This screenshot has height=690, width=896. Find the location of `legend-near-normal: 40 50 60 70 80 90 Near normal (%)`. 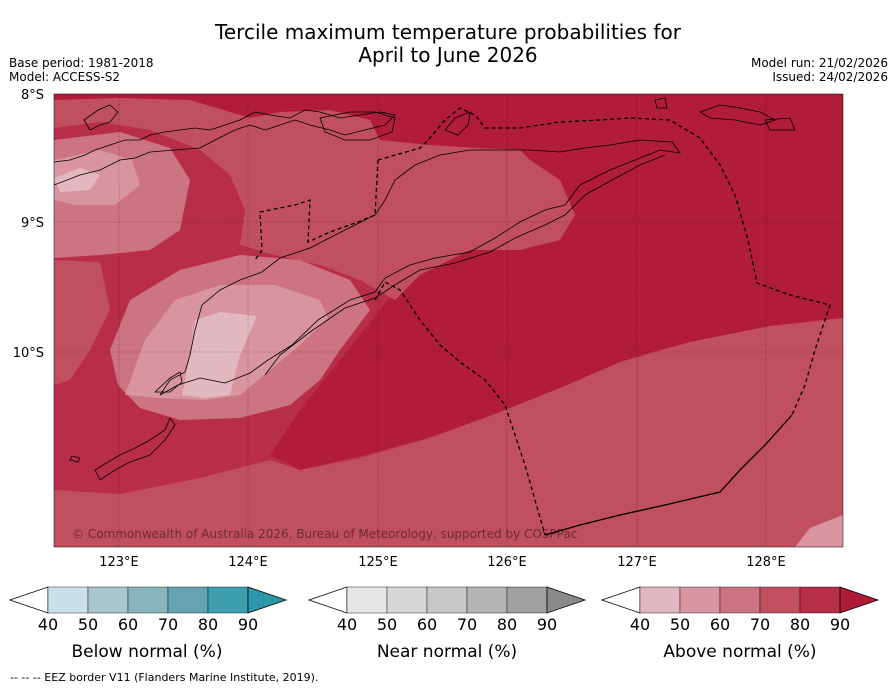

legend-near-normal: 40 50 60 70 80 90 Near normal (%) is located at coordinates (447, 624).